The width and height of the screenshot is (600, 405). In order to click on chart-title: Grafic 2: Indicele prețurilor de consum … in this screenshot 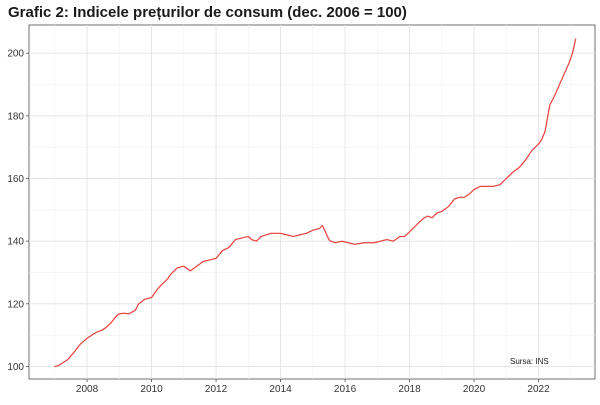, I will do `click(207, 12)`.